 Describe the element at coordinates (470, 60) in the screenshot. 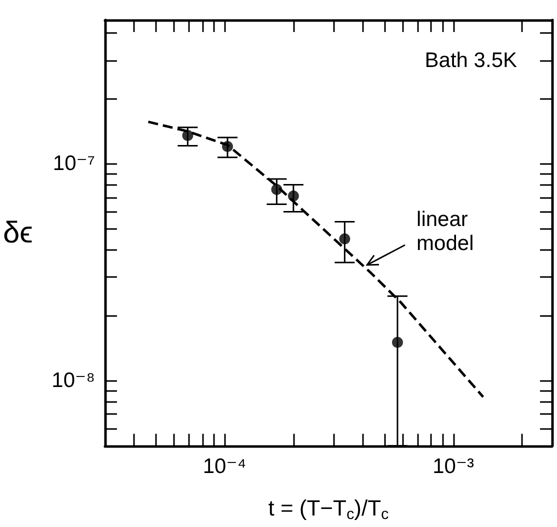

I see `annotation: Bath 3.5K` at that location.